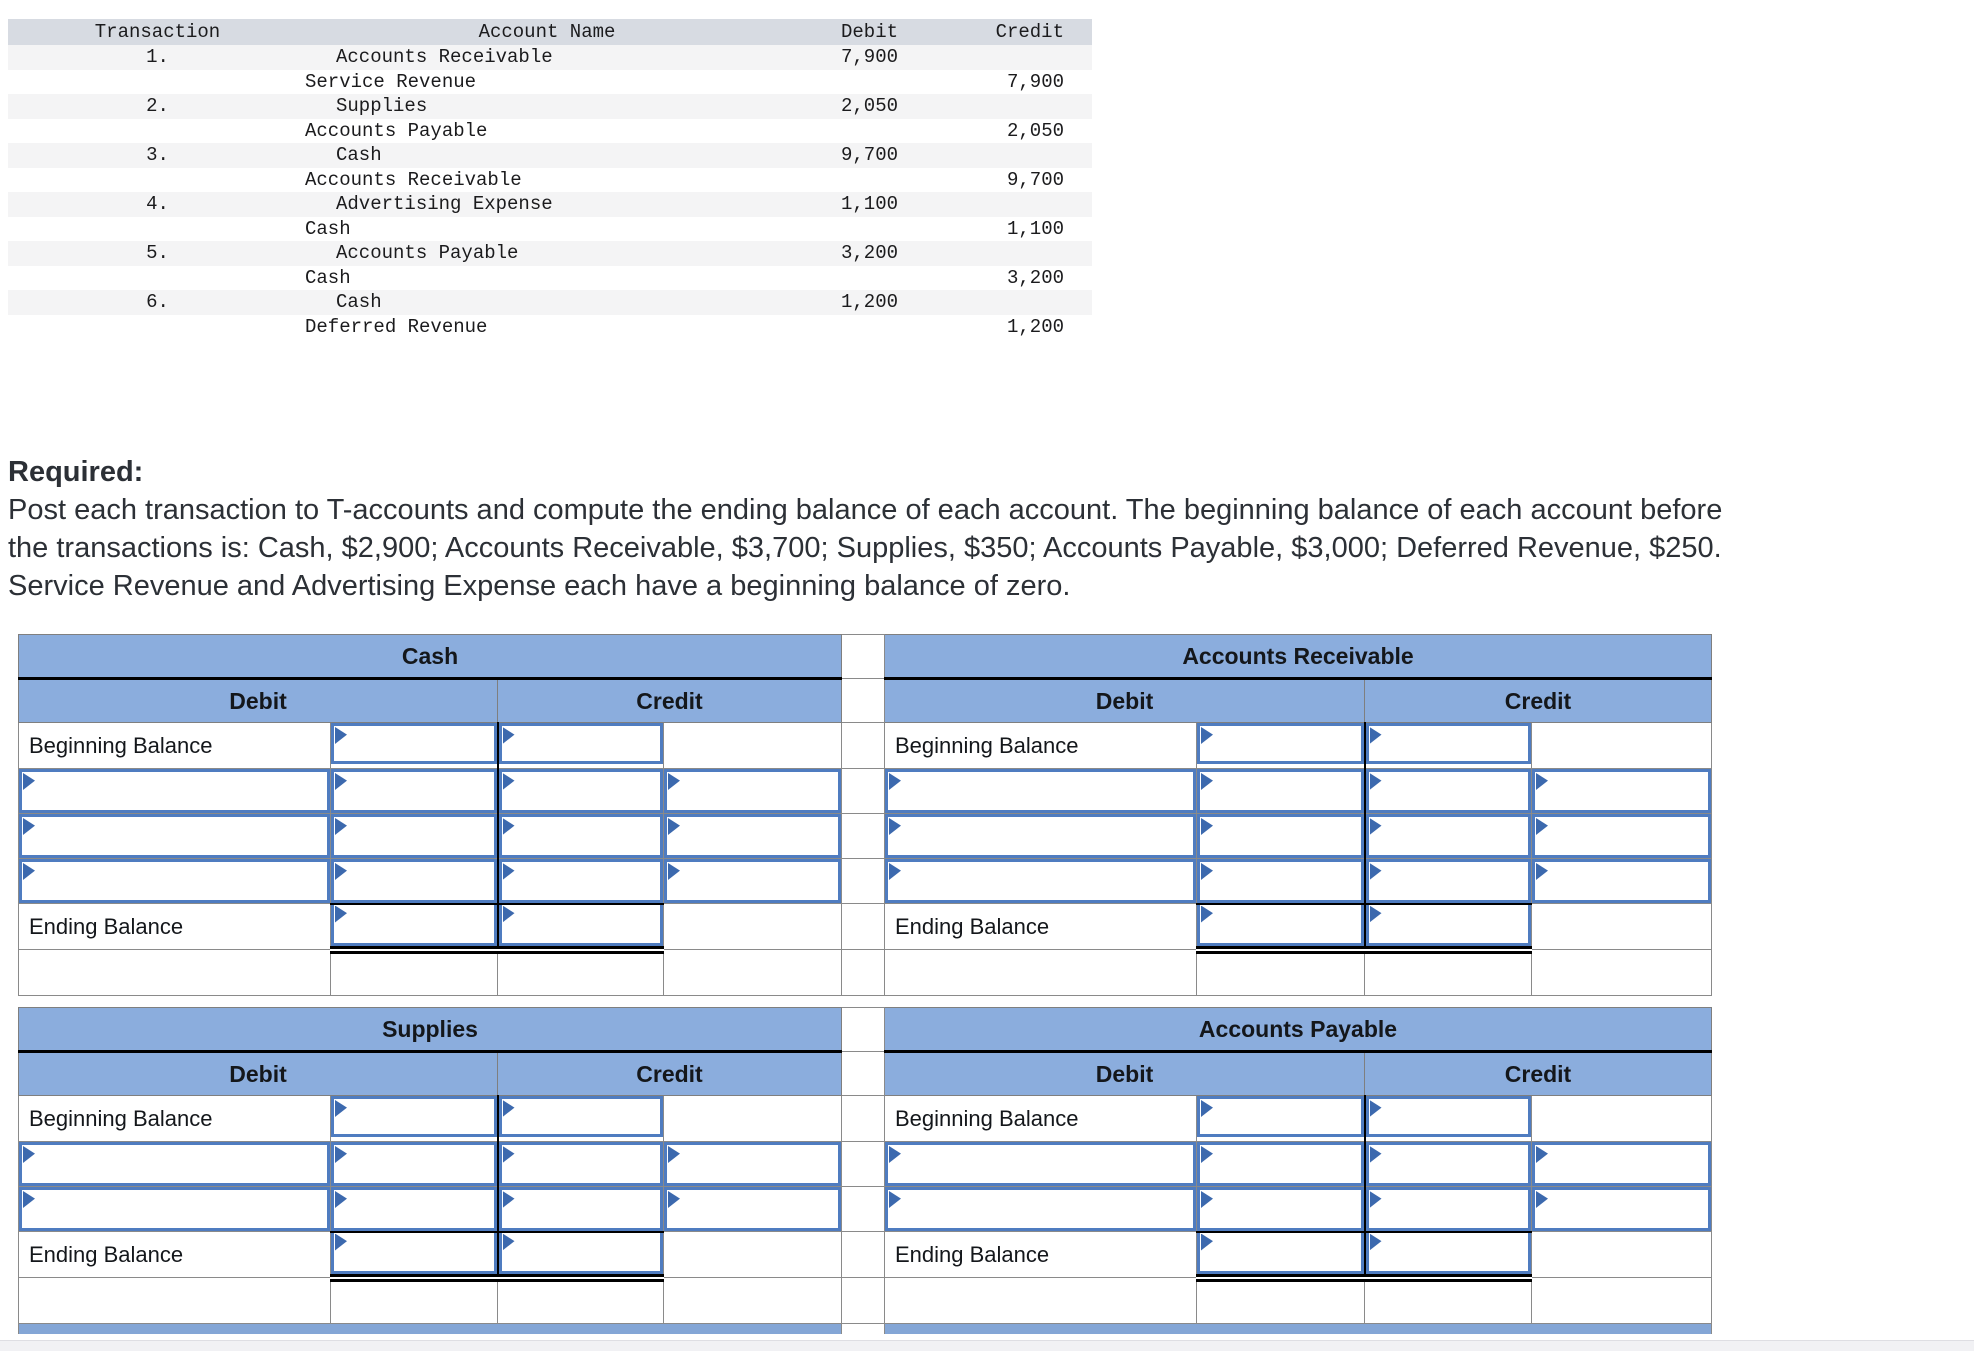 The width and height of the screenshot is (1974, 1367). Describe the element at coordinates (791, 204) in the screenshot. I see `debit-amount: 1,100` at that location.